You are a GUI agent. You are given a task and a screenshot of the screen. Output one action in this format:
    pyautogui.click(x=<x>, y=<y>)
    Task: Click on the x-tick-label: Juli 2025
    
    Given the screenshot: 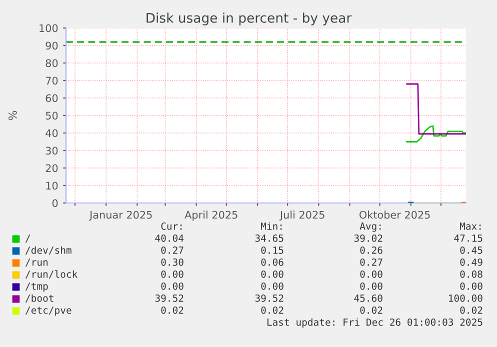 What is the action you would take?
    pyautogui.click(x=301, y=215)
    